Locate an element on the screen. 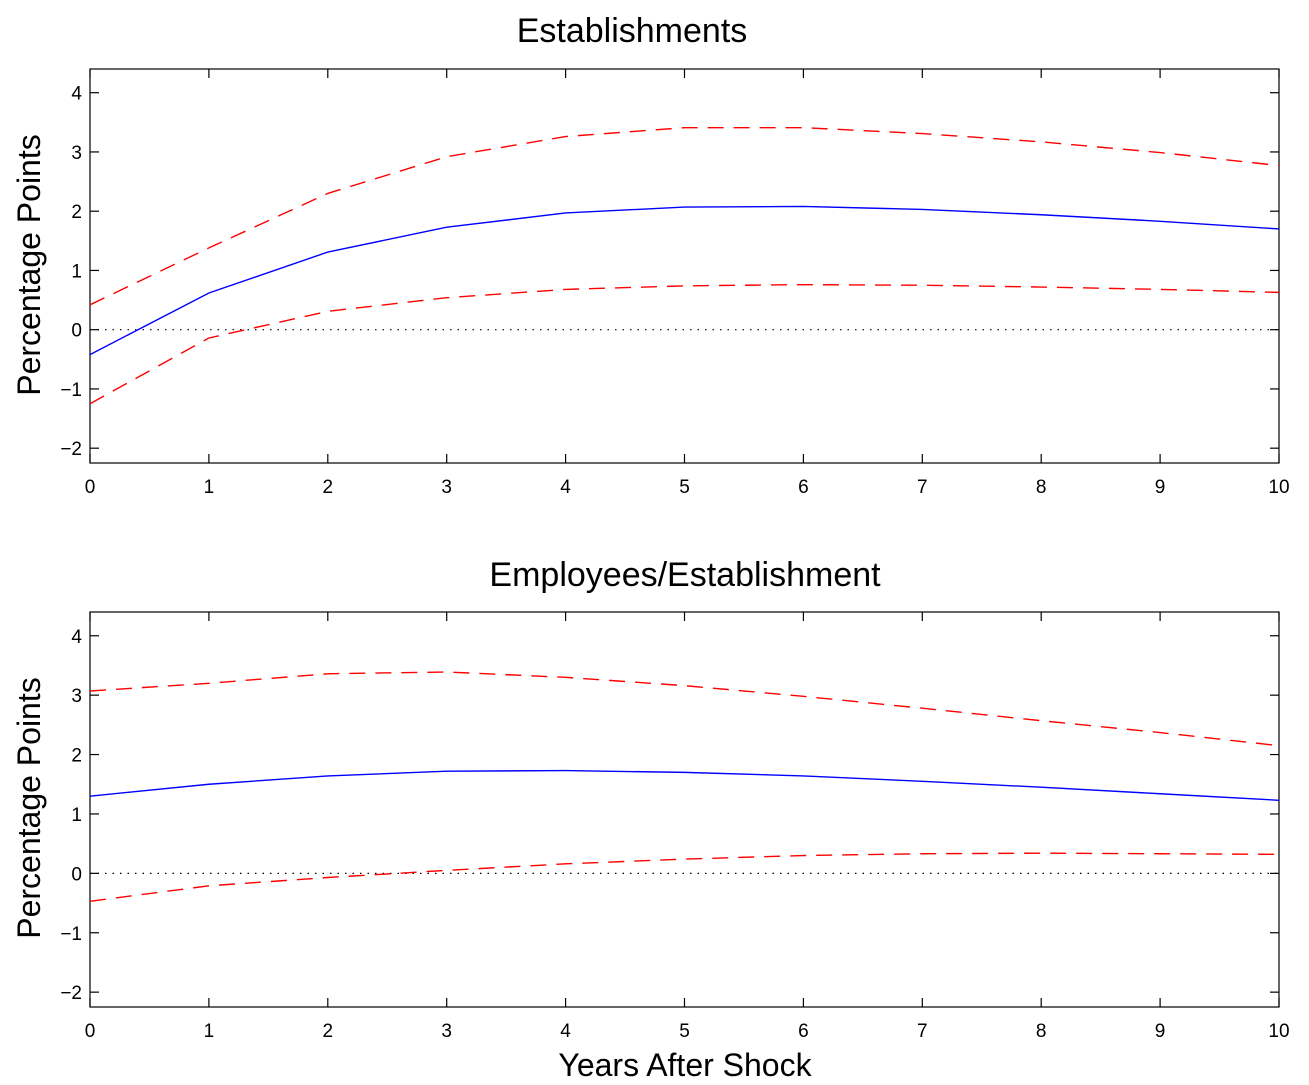  confidence-upper-line is located at coordinates (684, 709).